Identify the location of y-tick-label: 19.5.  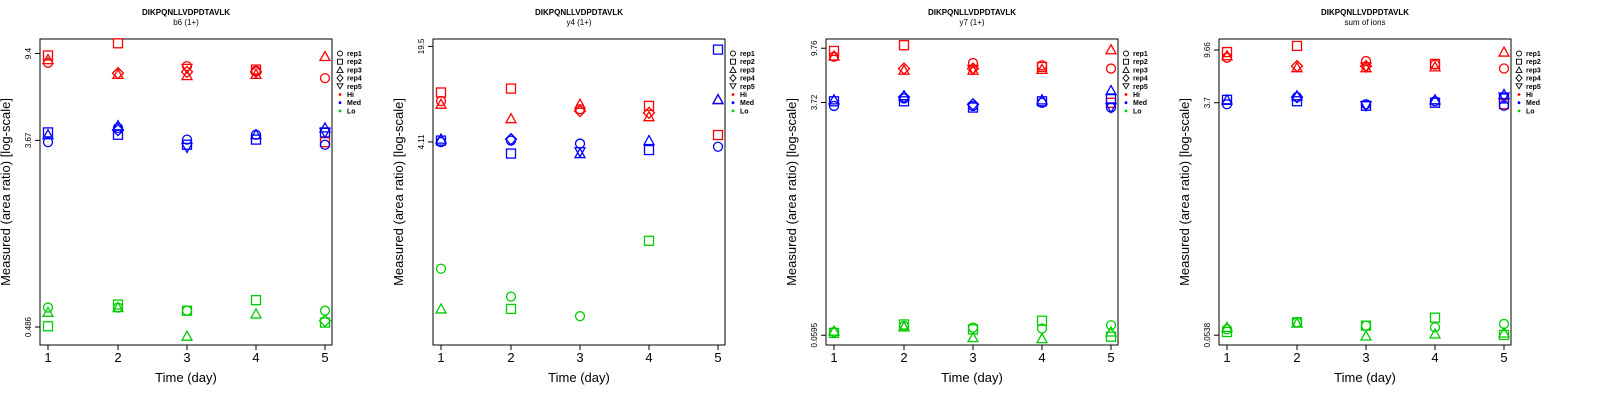
(421, 46).